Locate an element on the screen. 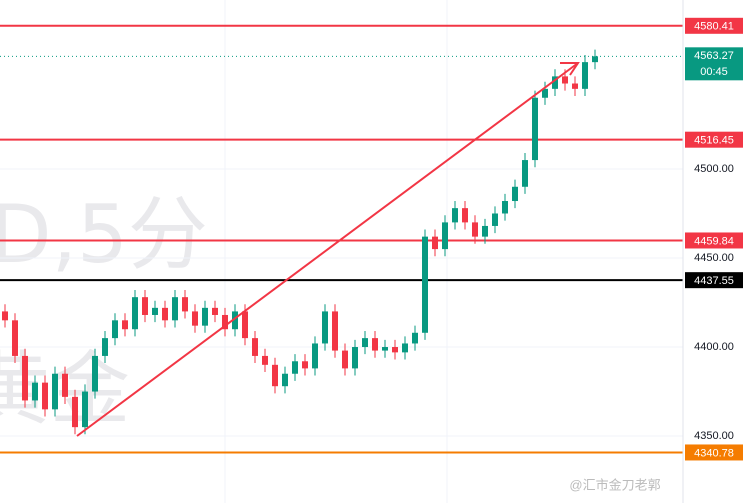 The image size is (745, 503). level-label: 4437.55 is located at coordinates (714, 281).